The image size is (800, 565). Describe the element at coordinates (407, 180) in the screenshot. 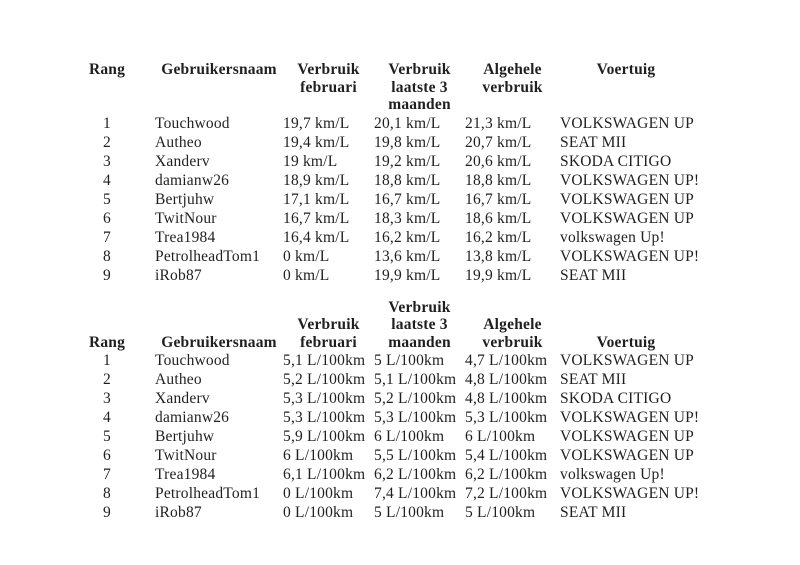

I see `last3-cell: 18,8 km/L` at that location.